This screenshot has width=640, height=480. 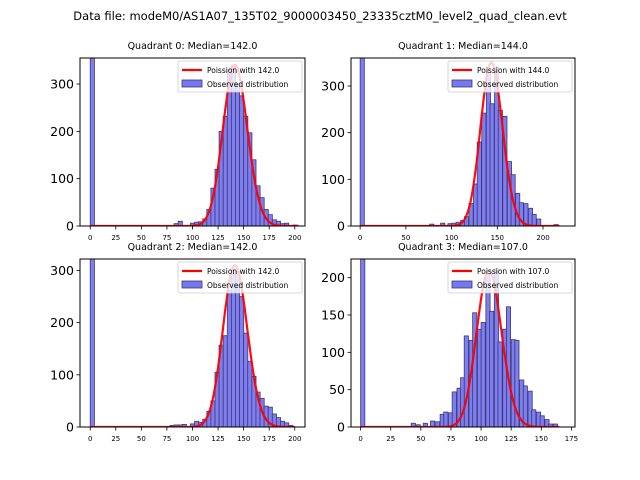 I want to click on legend-label-poisson: Poission with 144.0, so click(x=513, y=70).